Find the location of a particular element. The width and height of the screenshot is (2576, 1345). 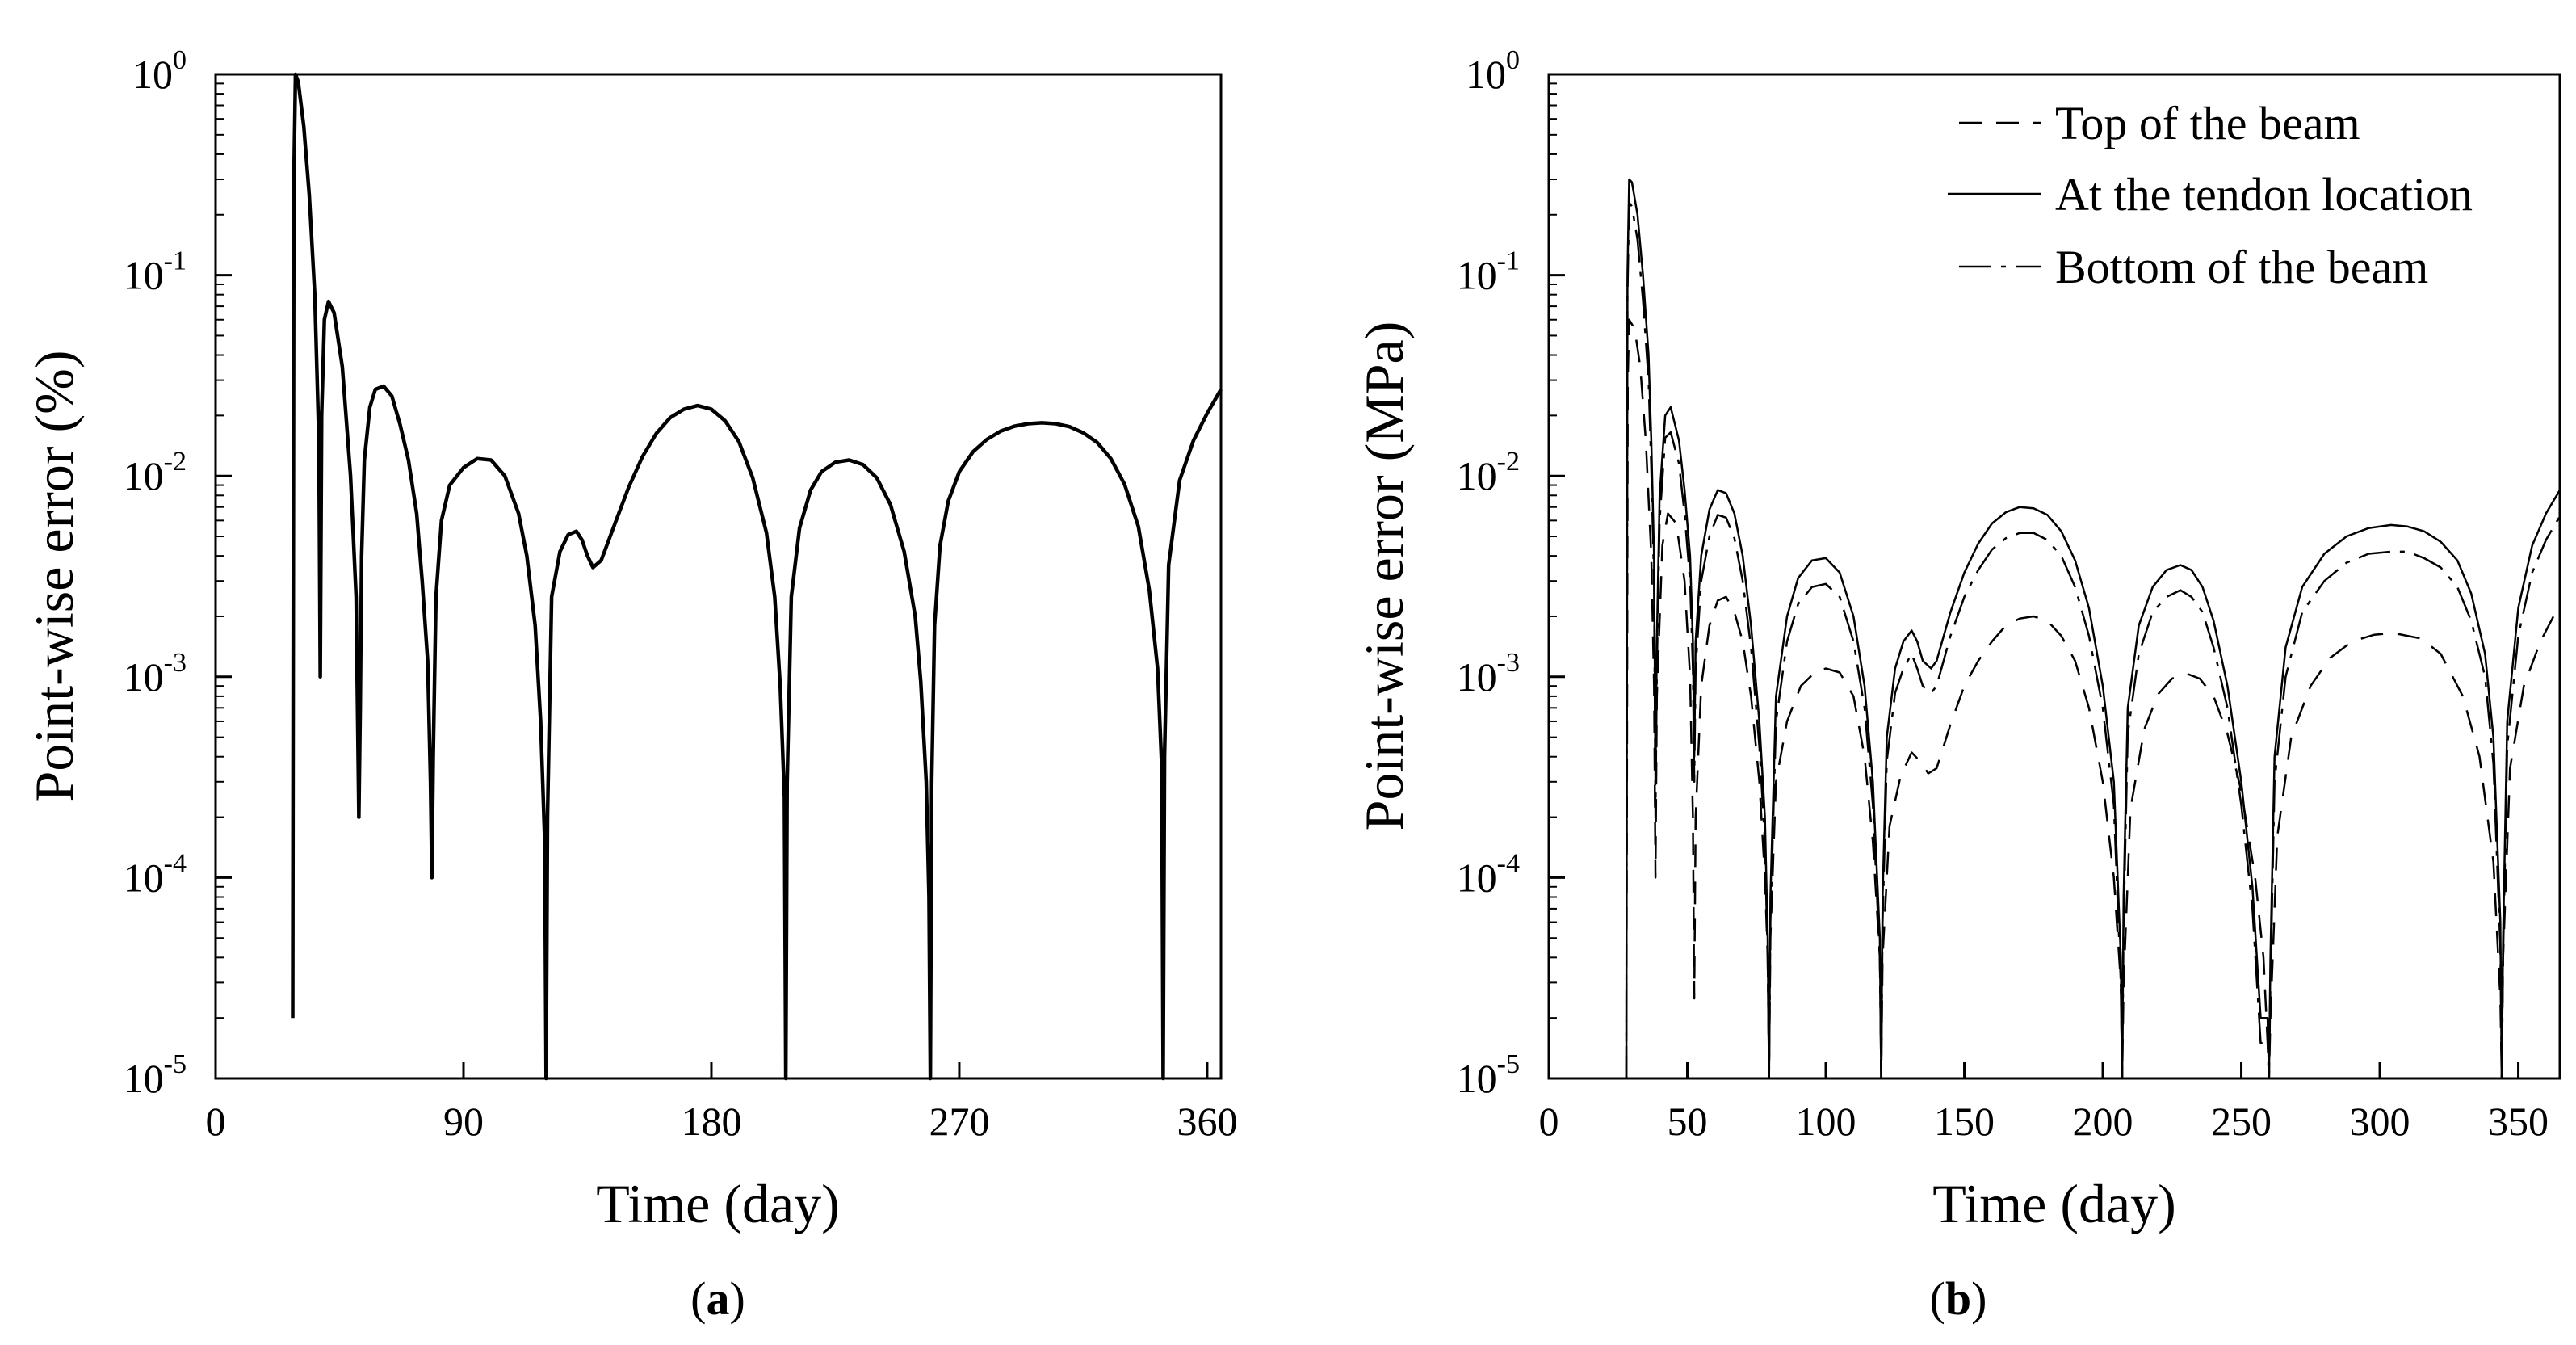

chart-b-y-tick-label: 10⁻⁵ is located at coordinates (1488, 1075).